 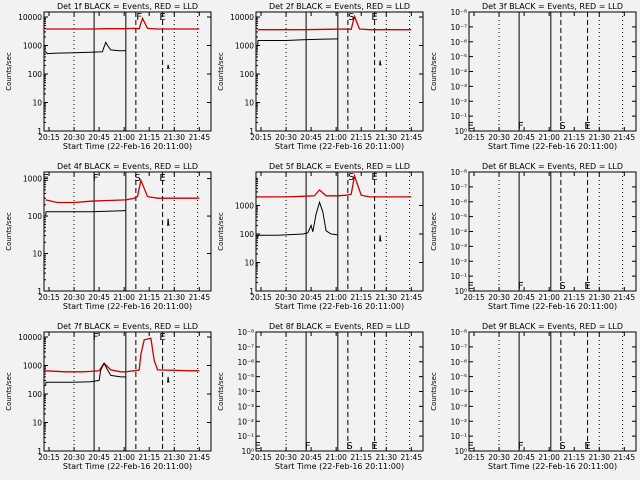 What do you see at coordinates (458, 261) in the screenshot?
I see `y-tick-label: 10⁻²` at bounding box center [458, 261].